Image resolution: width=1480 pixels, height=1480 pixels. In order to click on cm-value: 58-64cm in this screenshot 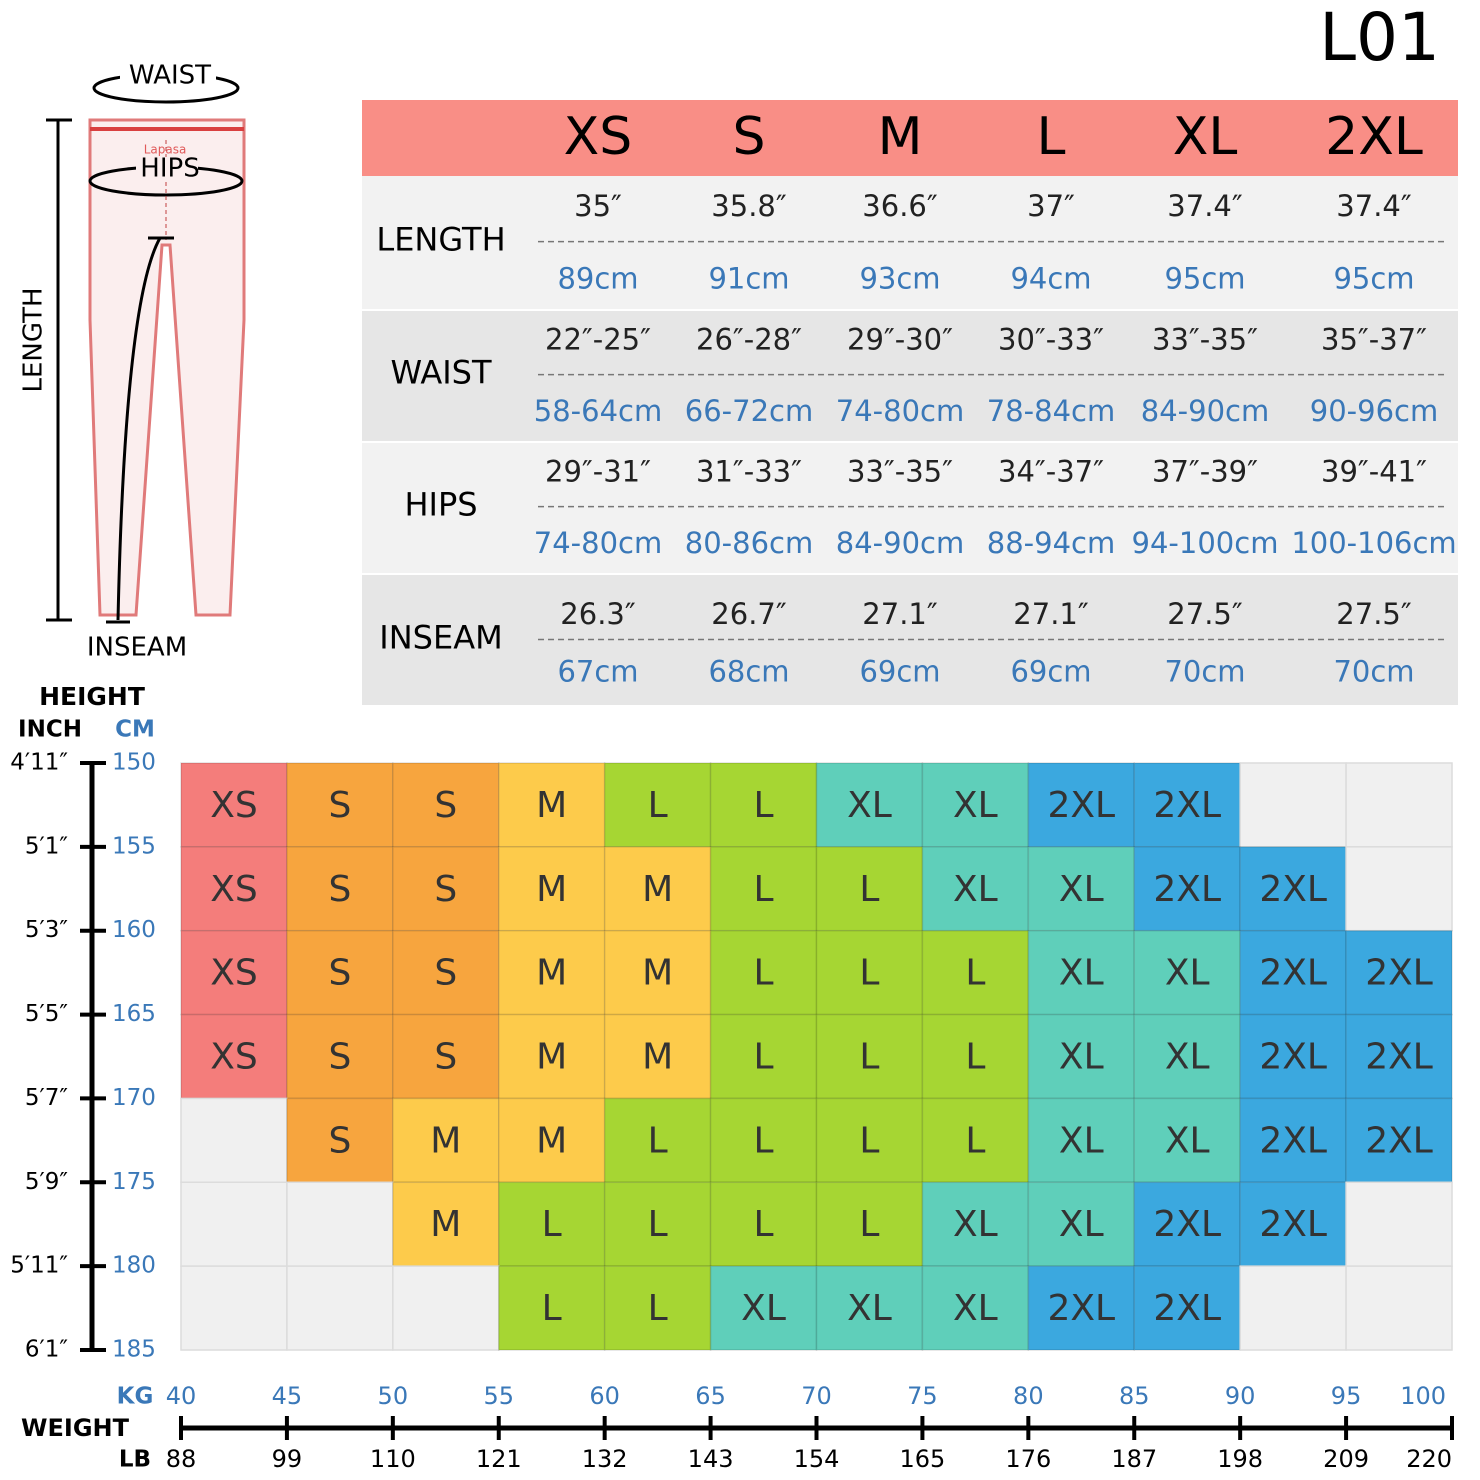, I will do `click(598, 411)`.